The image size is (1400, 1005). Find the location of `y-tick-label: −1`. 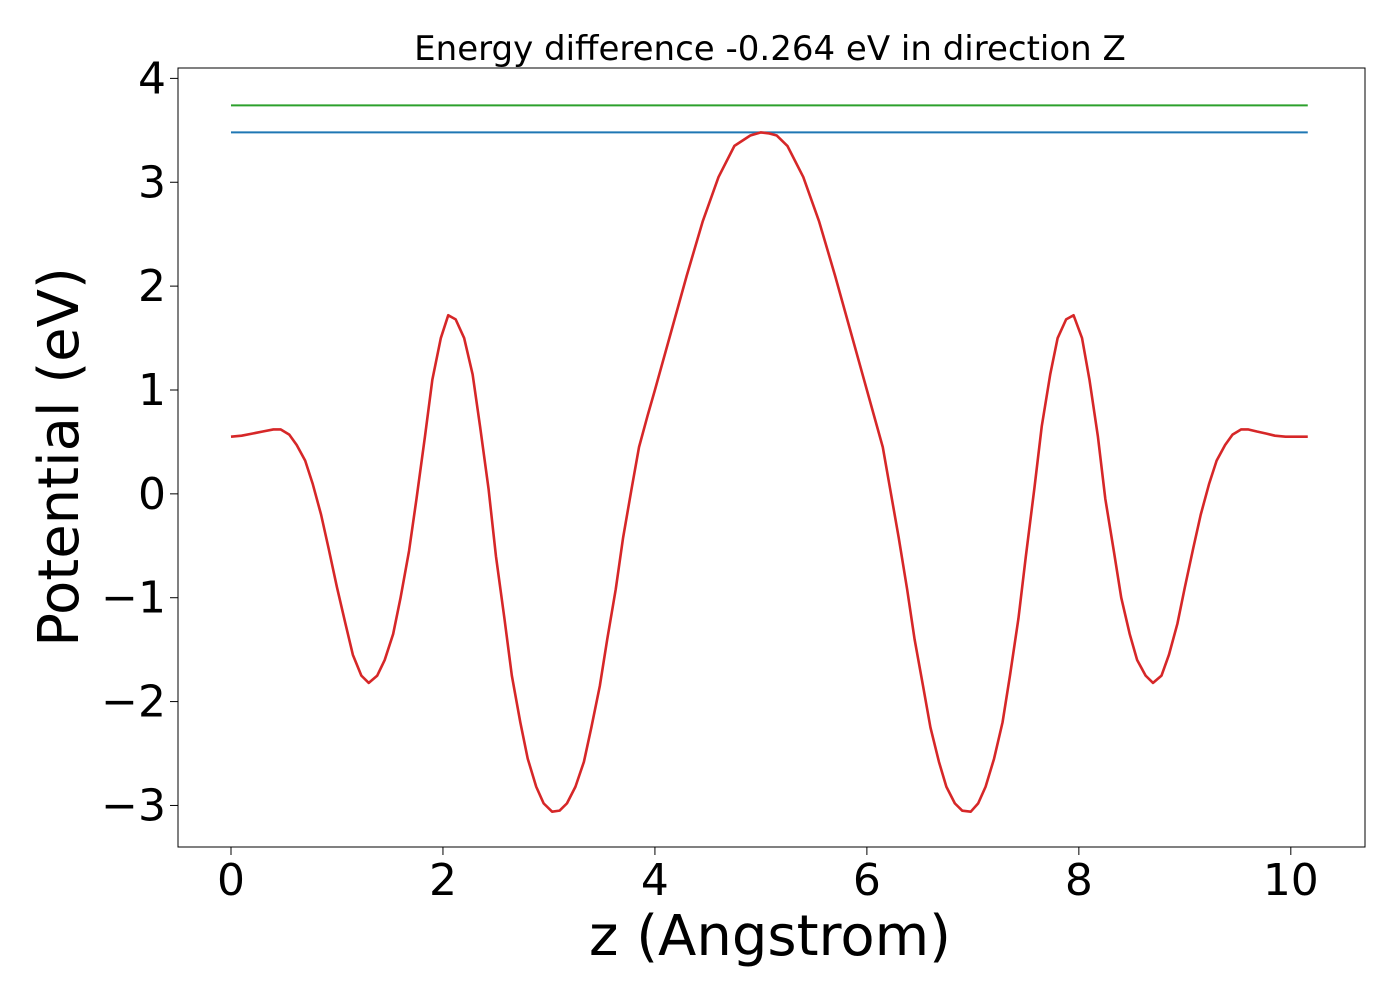

y-tick-label: −1 is located at coordinates (133, 598).